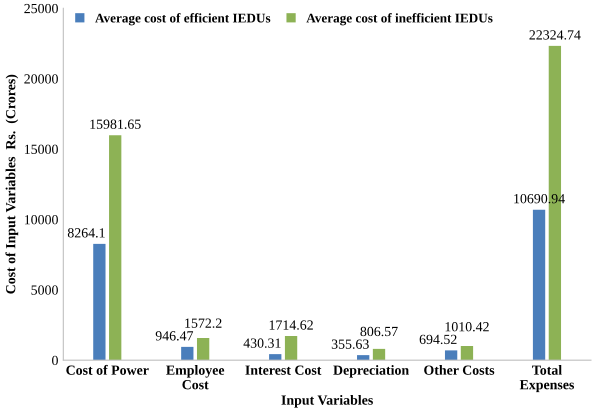 The width and height of the screenshot is (603, 414). I want to click on data-label: 430.31, so click(262, 343).